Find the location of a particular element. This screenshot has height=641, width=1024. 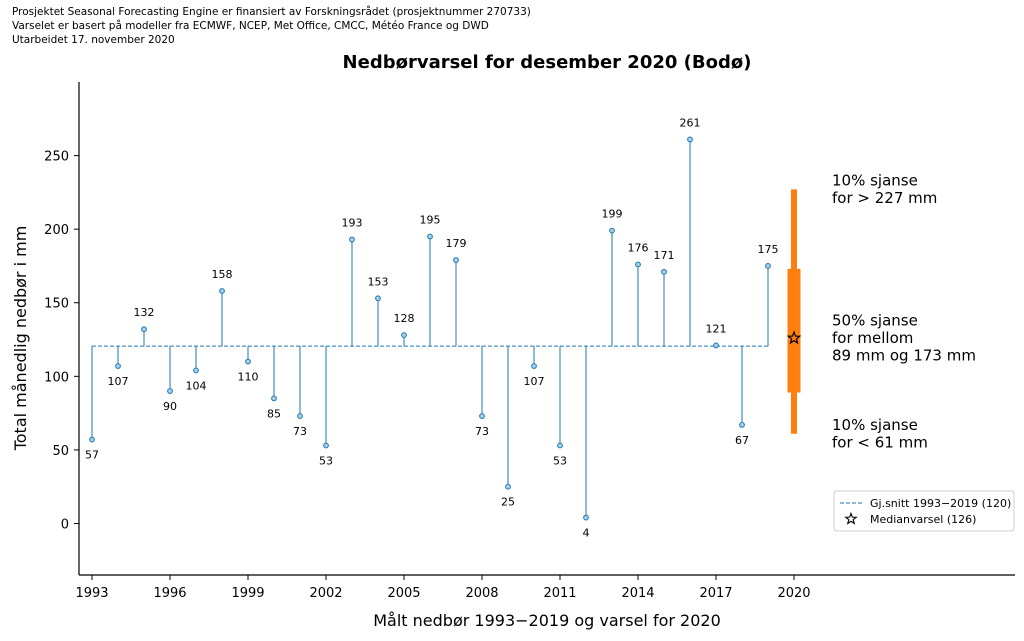

data-label: 104 is located at coordinates (196, 385).